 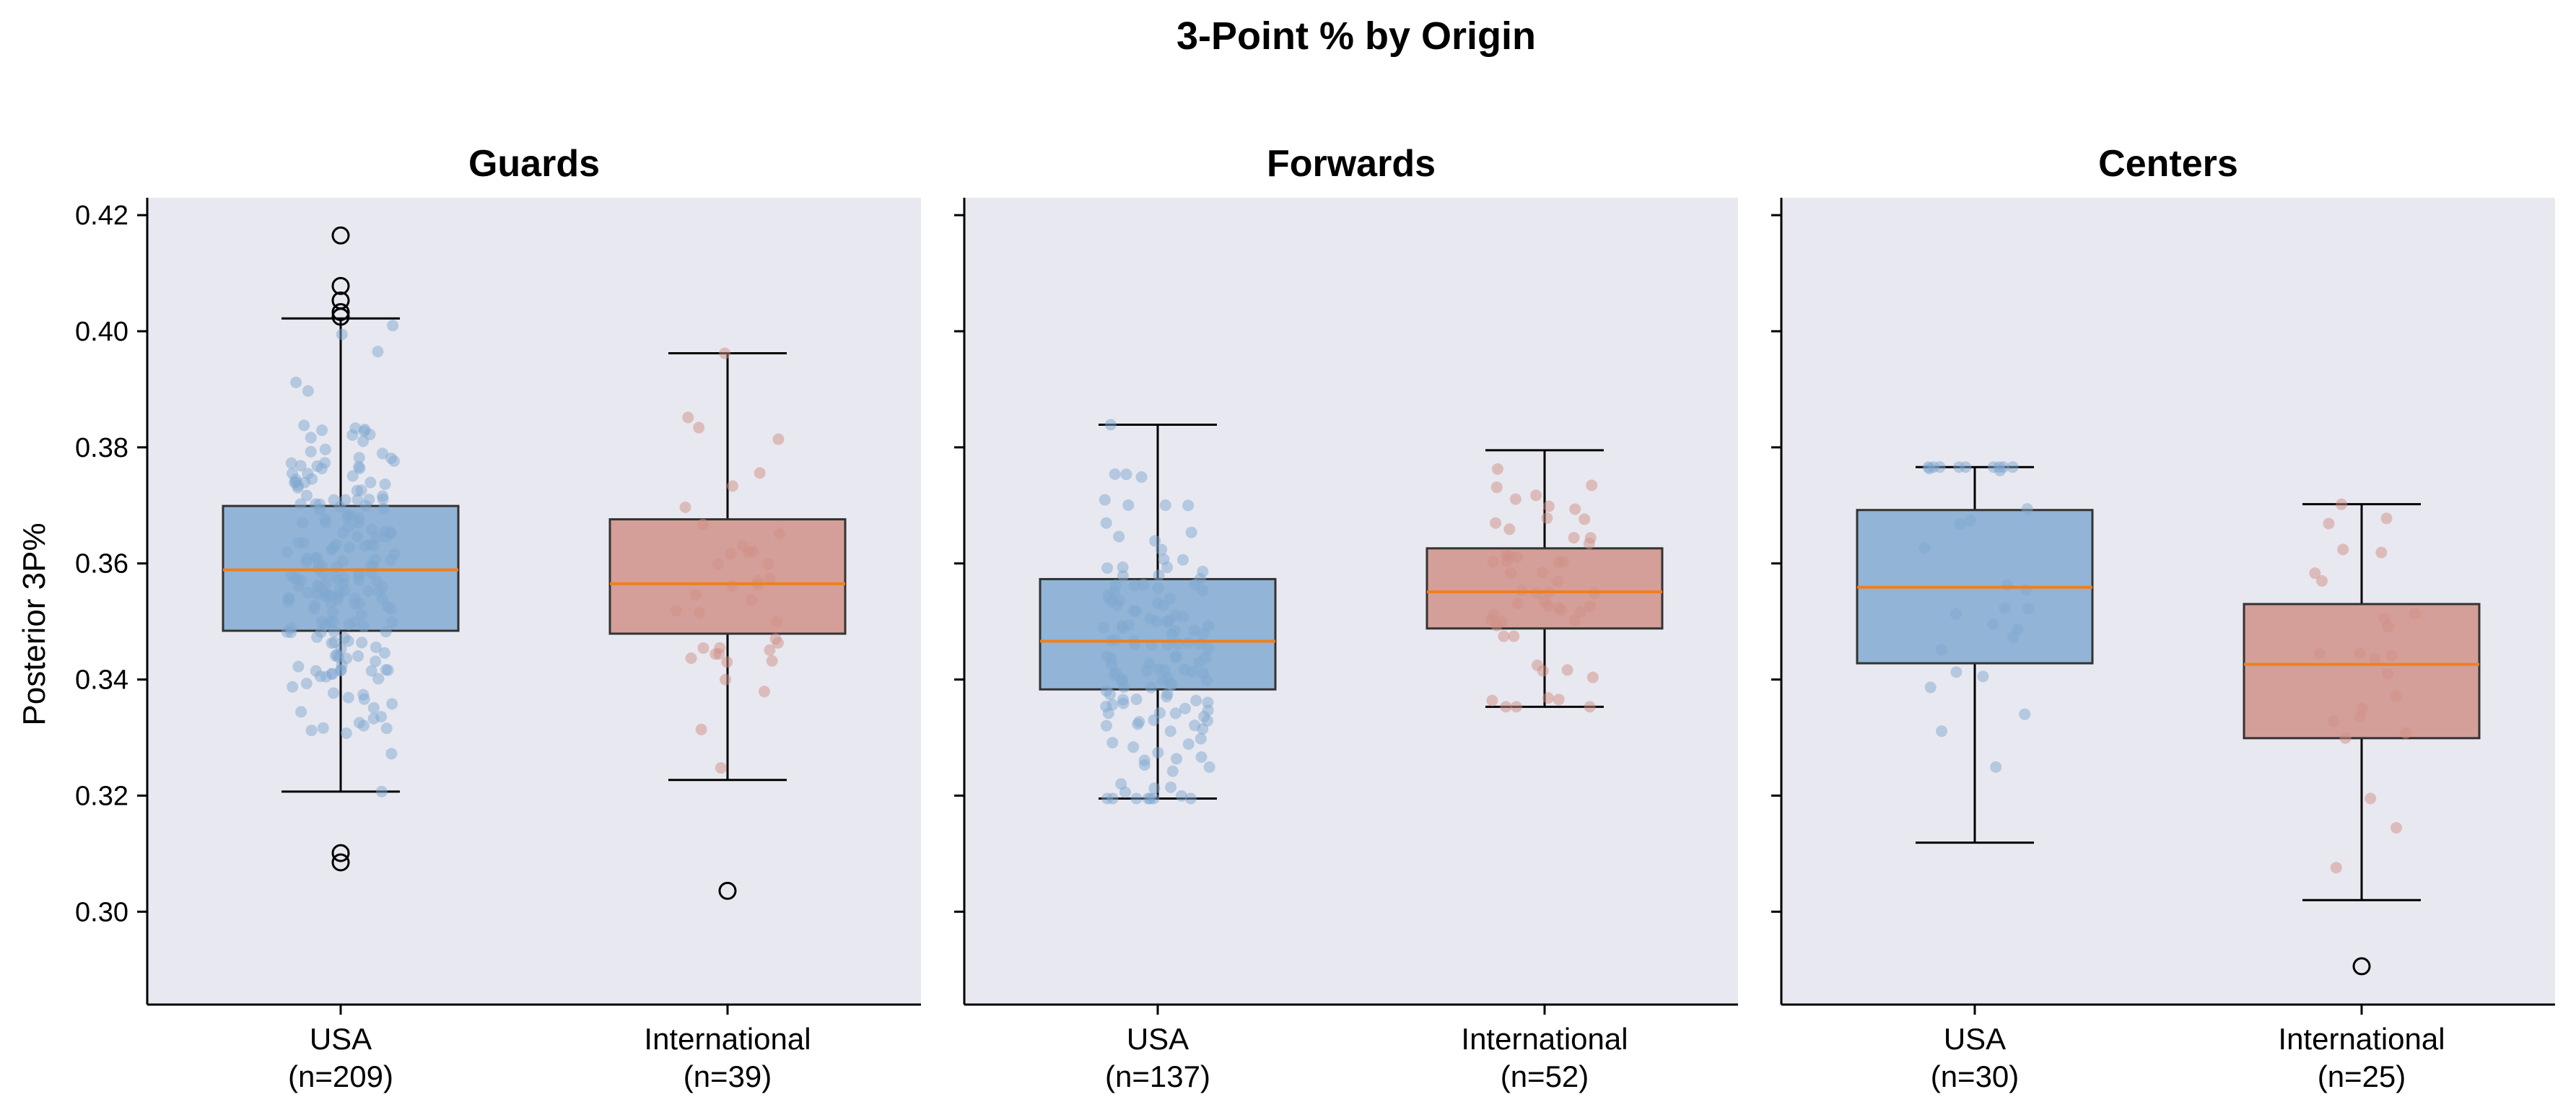 What do you see at coordinates (727, 720) in the screenshot?
I see `box-group-international: International(n=39)` at bounding box center [727, 720].